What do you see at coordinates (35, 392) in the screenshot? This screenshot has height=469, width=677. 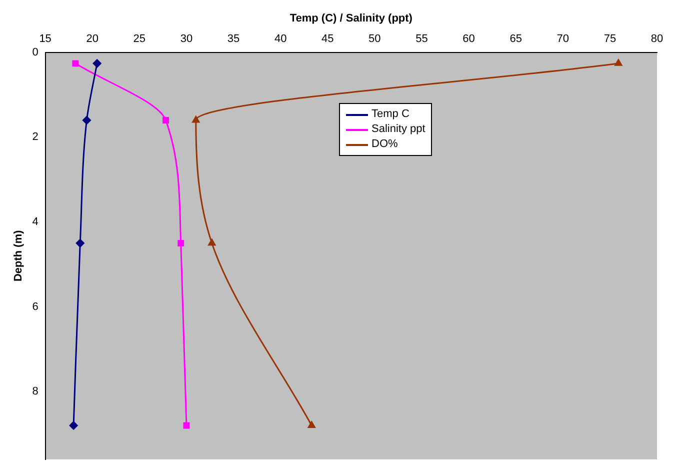 I see `y-tick-label: 8` at bounding box center [35, 392].